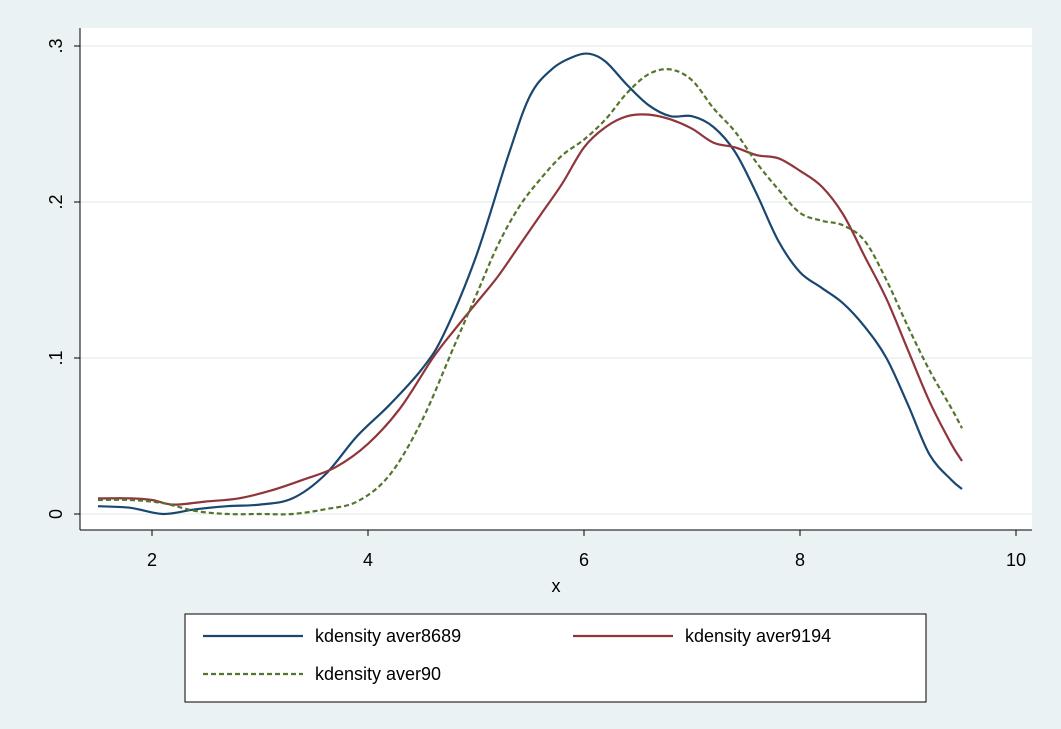  What do you see at coordinates (584, 560) in the screenshot?
I see `x-tick-label: 6` at bounding box center [584, 560].